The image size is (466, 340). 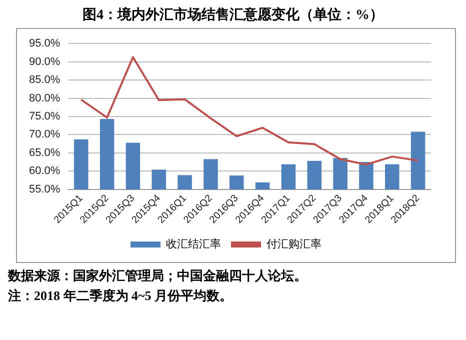 What do you see at coordinates (44, 189) in the screenshot?
I see `y-tick-label: 55.0%` at bounding box center [44, 189].